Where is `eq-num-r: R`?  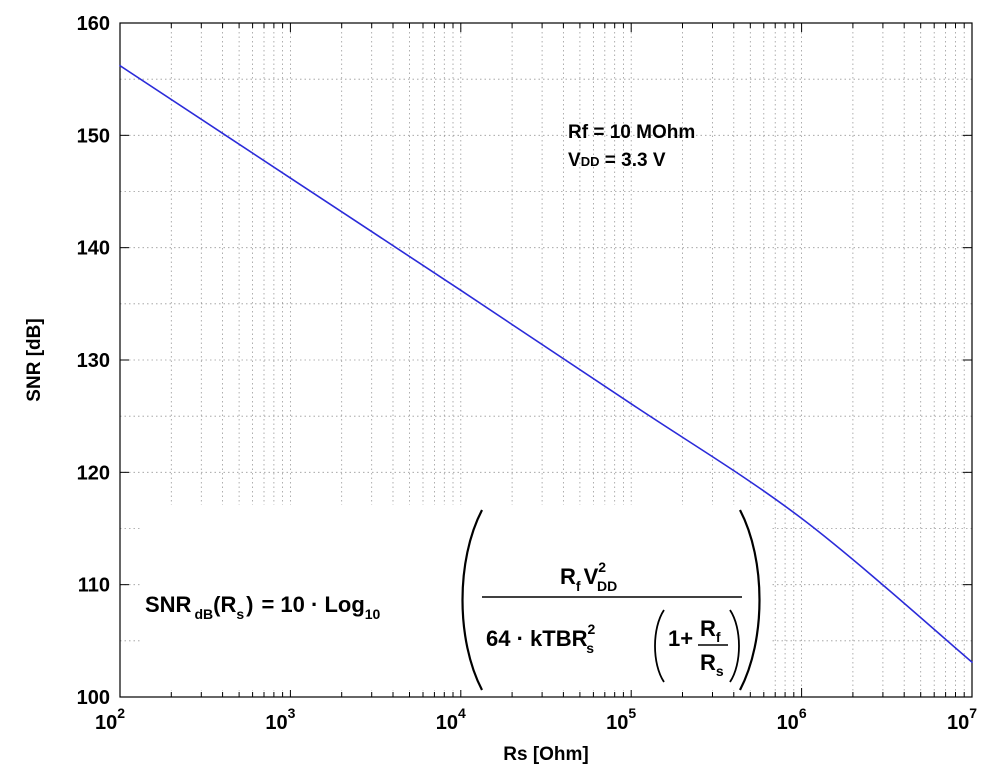
eq-num-r: R is located at coordinates (568, 576).